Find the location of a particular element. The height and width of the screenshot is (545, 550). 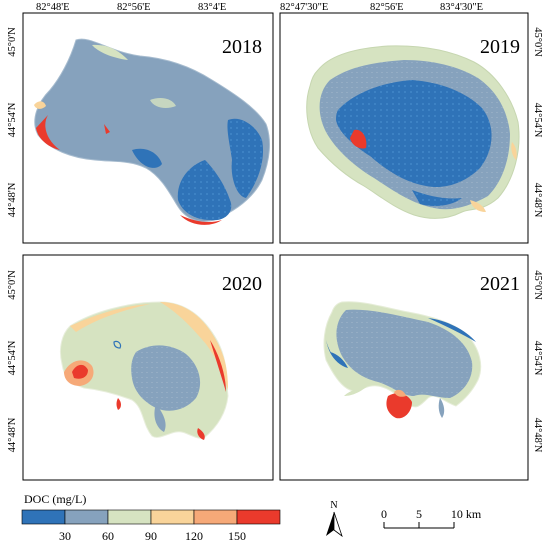

color-legend: DOC (mg/L) 30 60 90 120 150 is located at coordinates (151, 517).